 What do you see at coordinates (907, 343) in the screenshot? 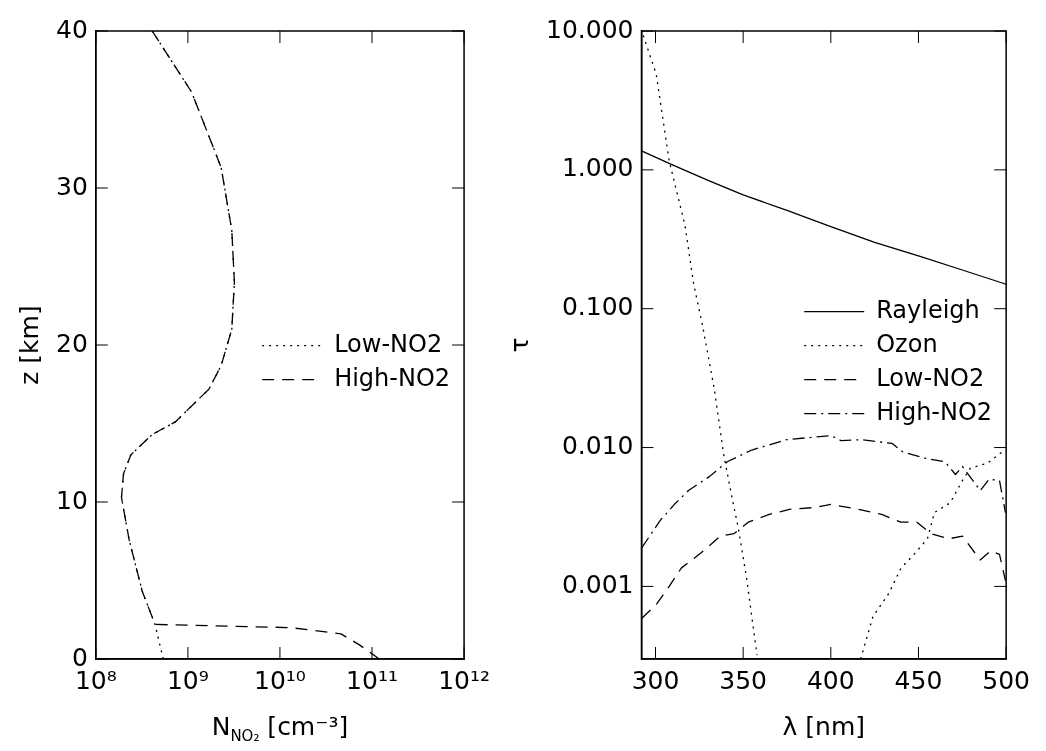
I see `legend-label: Ozon` at bounding box center [907, 343].